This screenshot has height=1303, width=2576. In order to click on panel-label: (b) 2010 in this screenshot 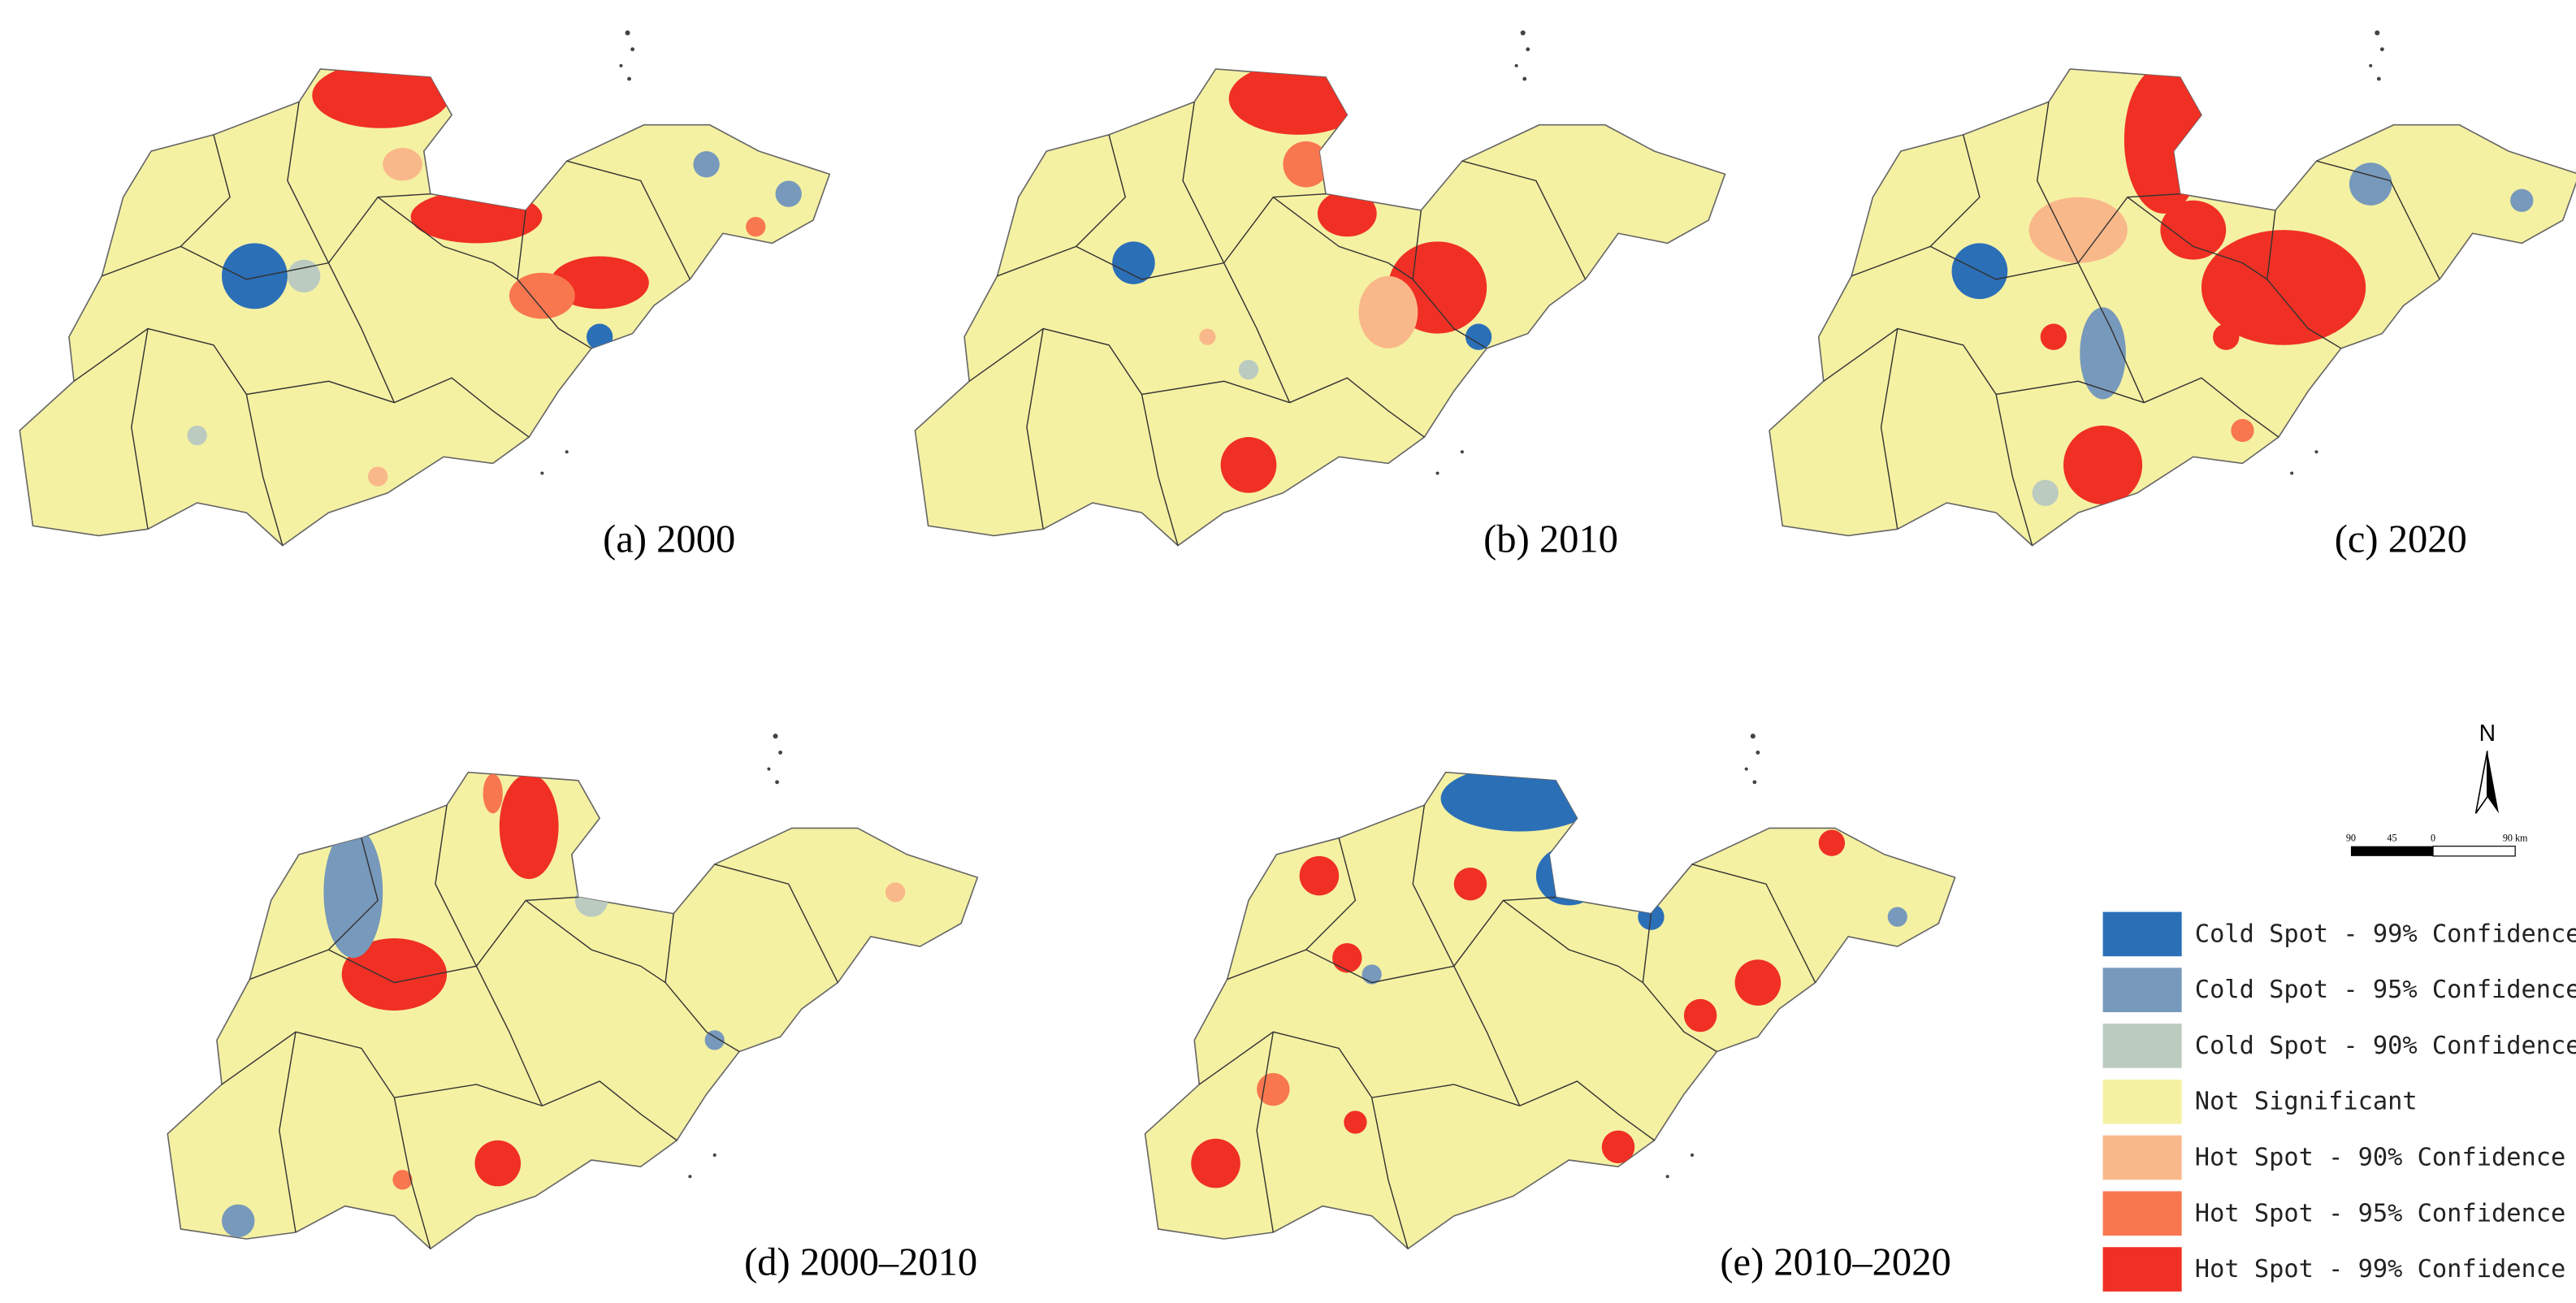, I will do `click(1550, 539)`.